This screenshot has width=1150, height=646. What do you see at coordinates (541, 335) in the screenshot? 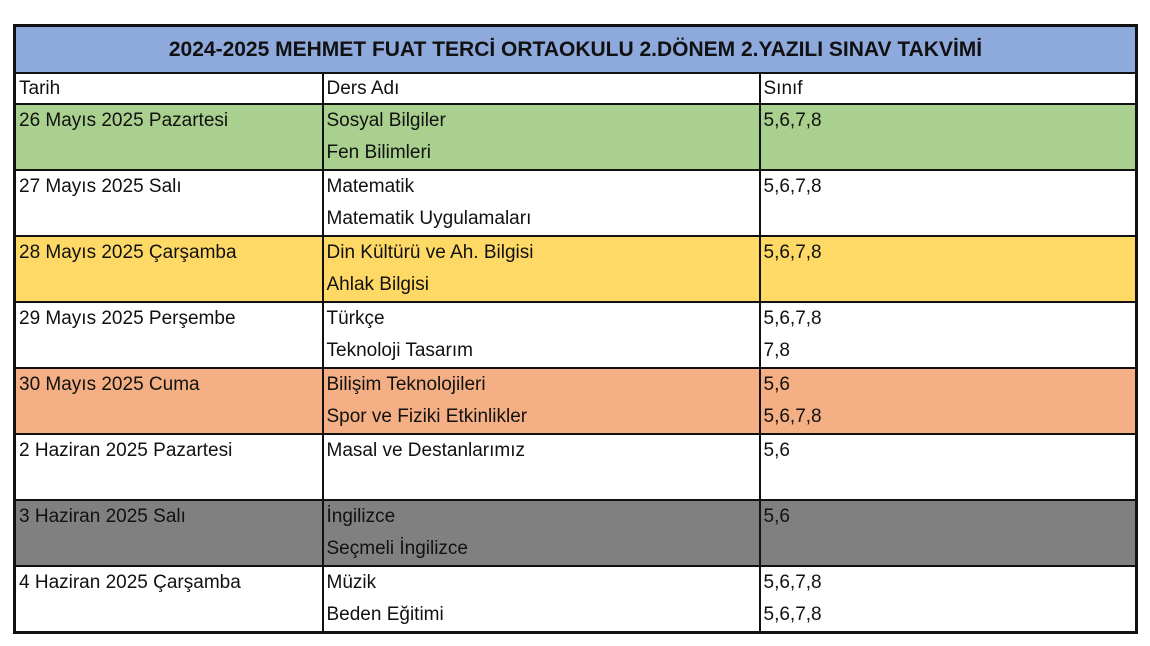
I see `course-cell: Türkçe Teknoloji Tasarım` at bounding box center [541, 335].